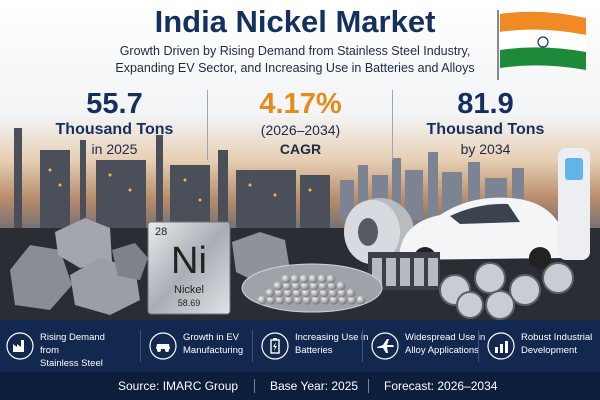 The width and height of the screenshot is (600, 400). What do you see at coordinates (314, 386) in the screenshot?
I see `footer-base-year: Base Year: 2025` at bounding box center [314, 386].